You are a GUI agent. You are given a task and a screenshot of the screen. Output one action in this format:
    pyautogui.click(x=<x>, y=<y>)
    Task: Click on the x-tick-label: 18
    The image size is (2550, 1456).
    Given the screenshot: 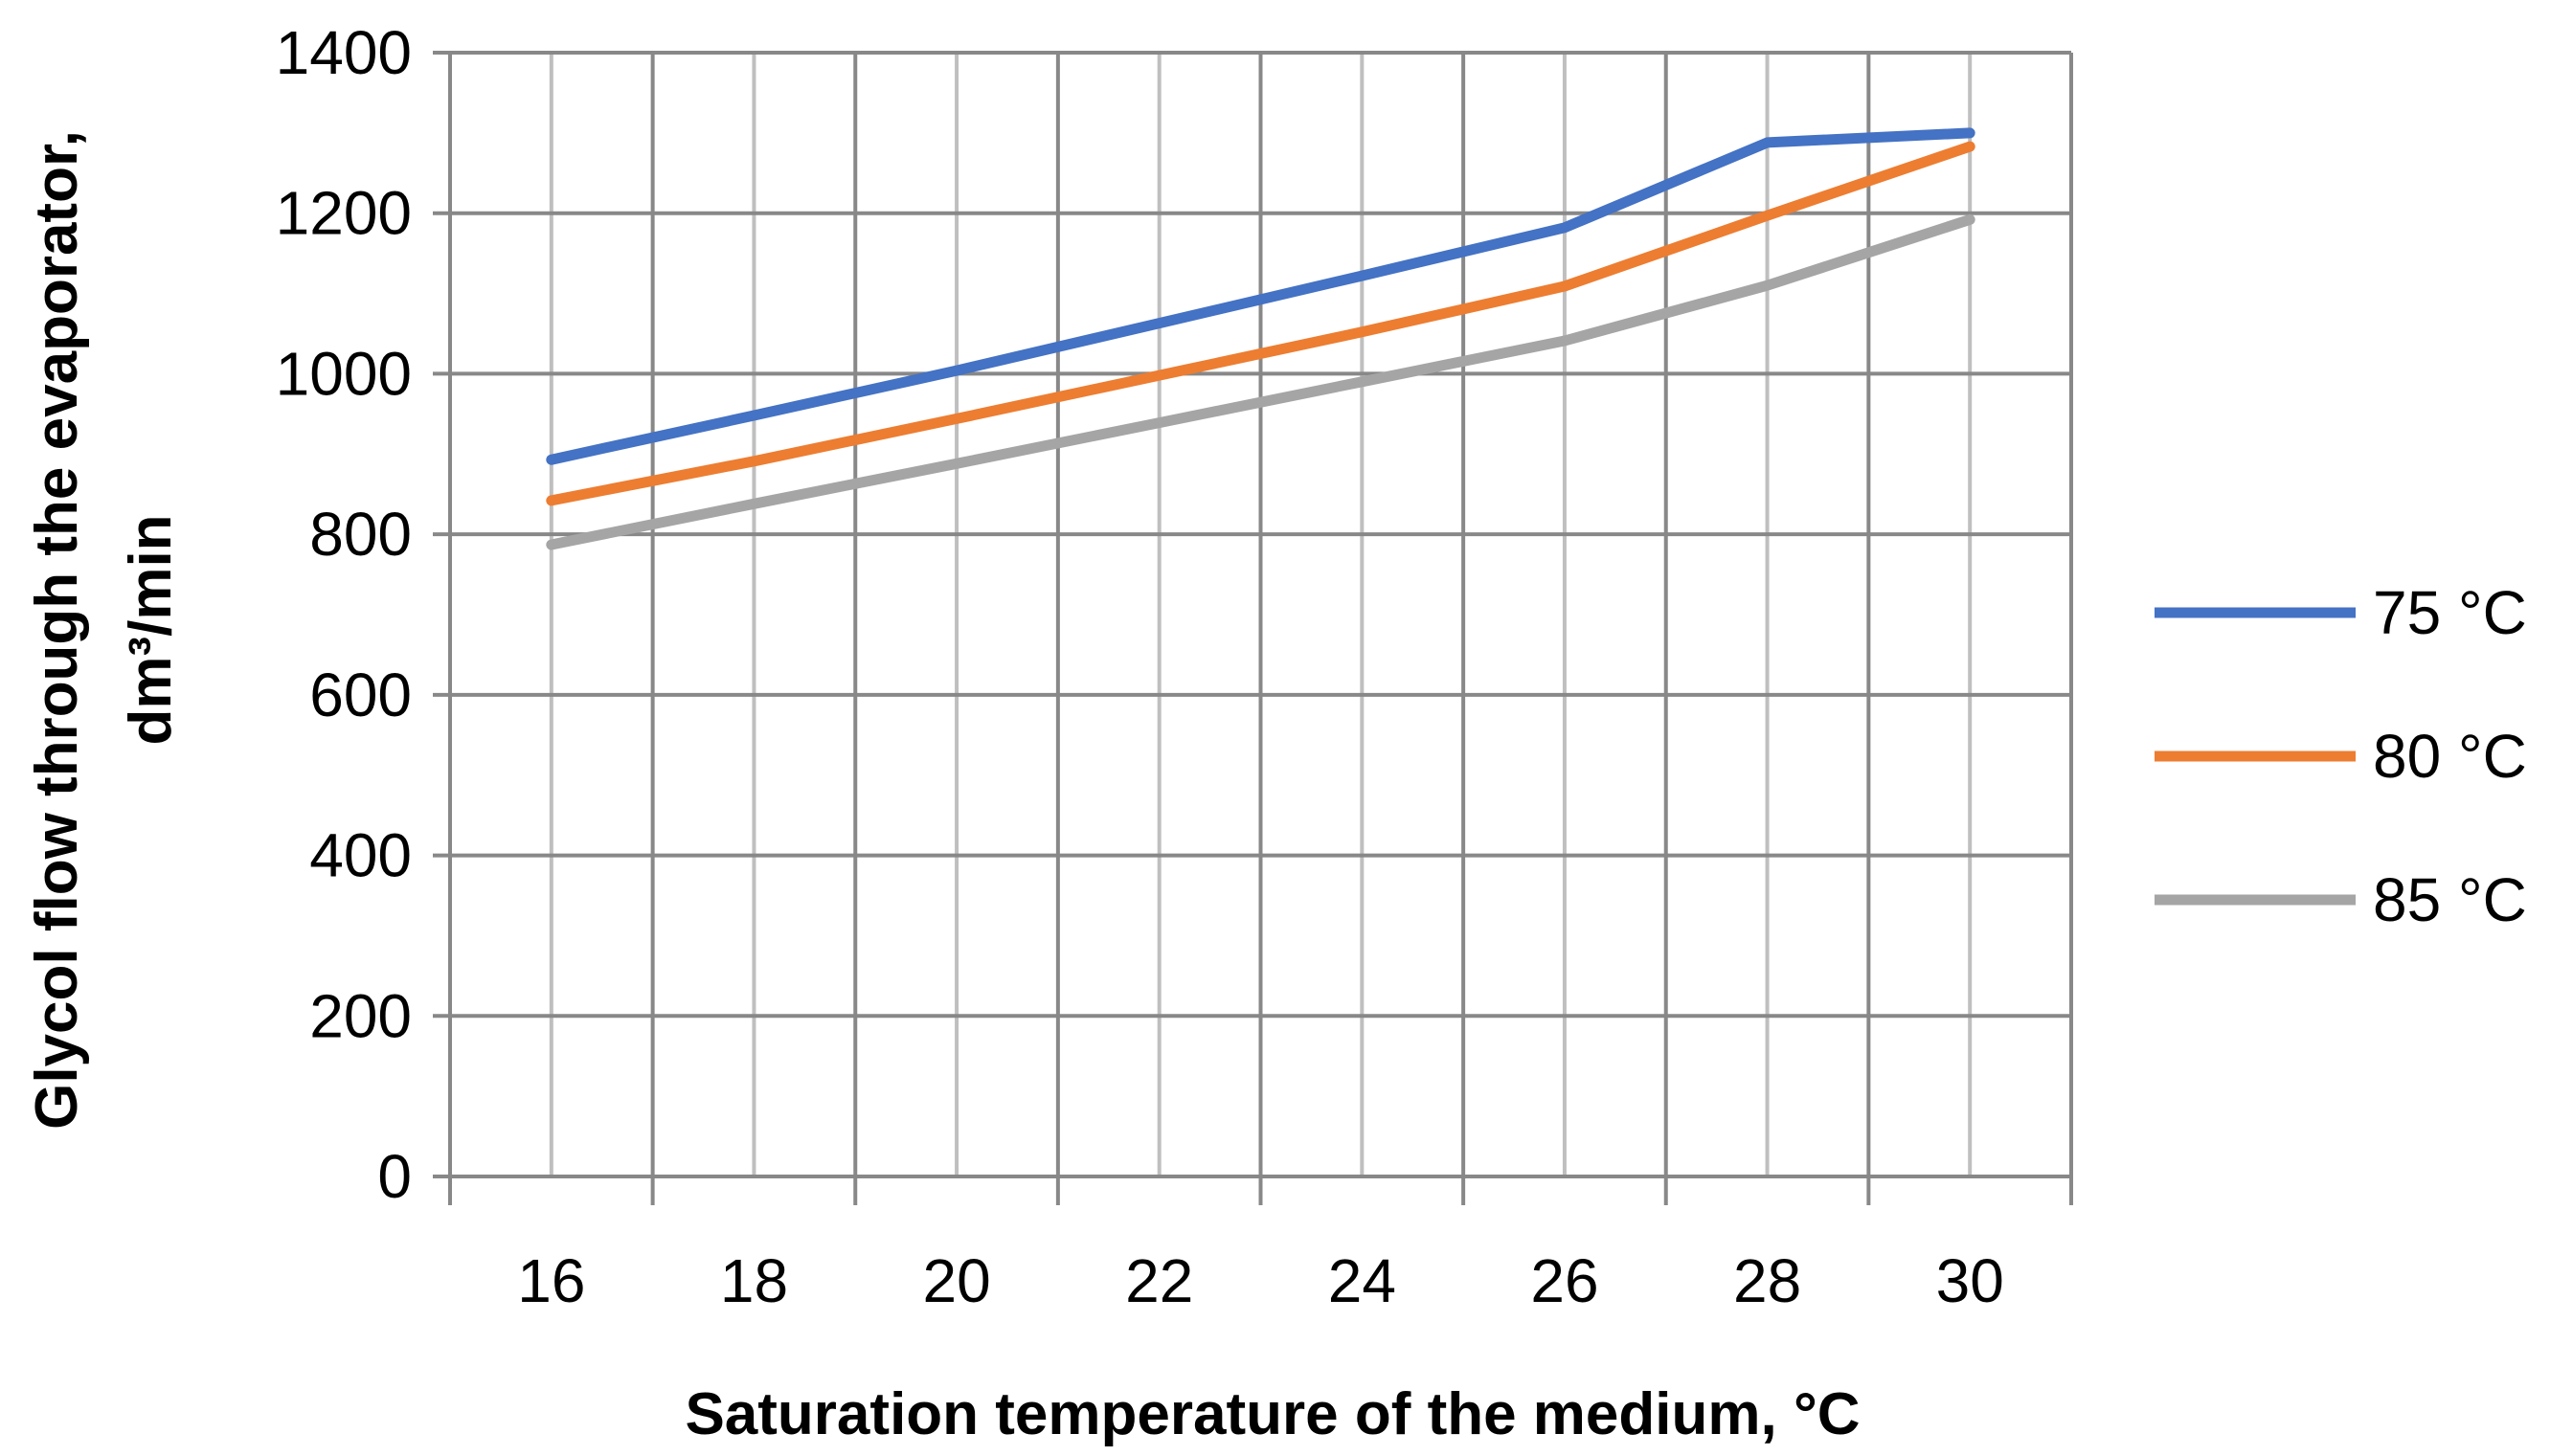 What is the action you would take?
    pyautogui.click(x=754, y=1281)
    